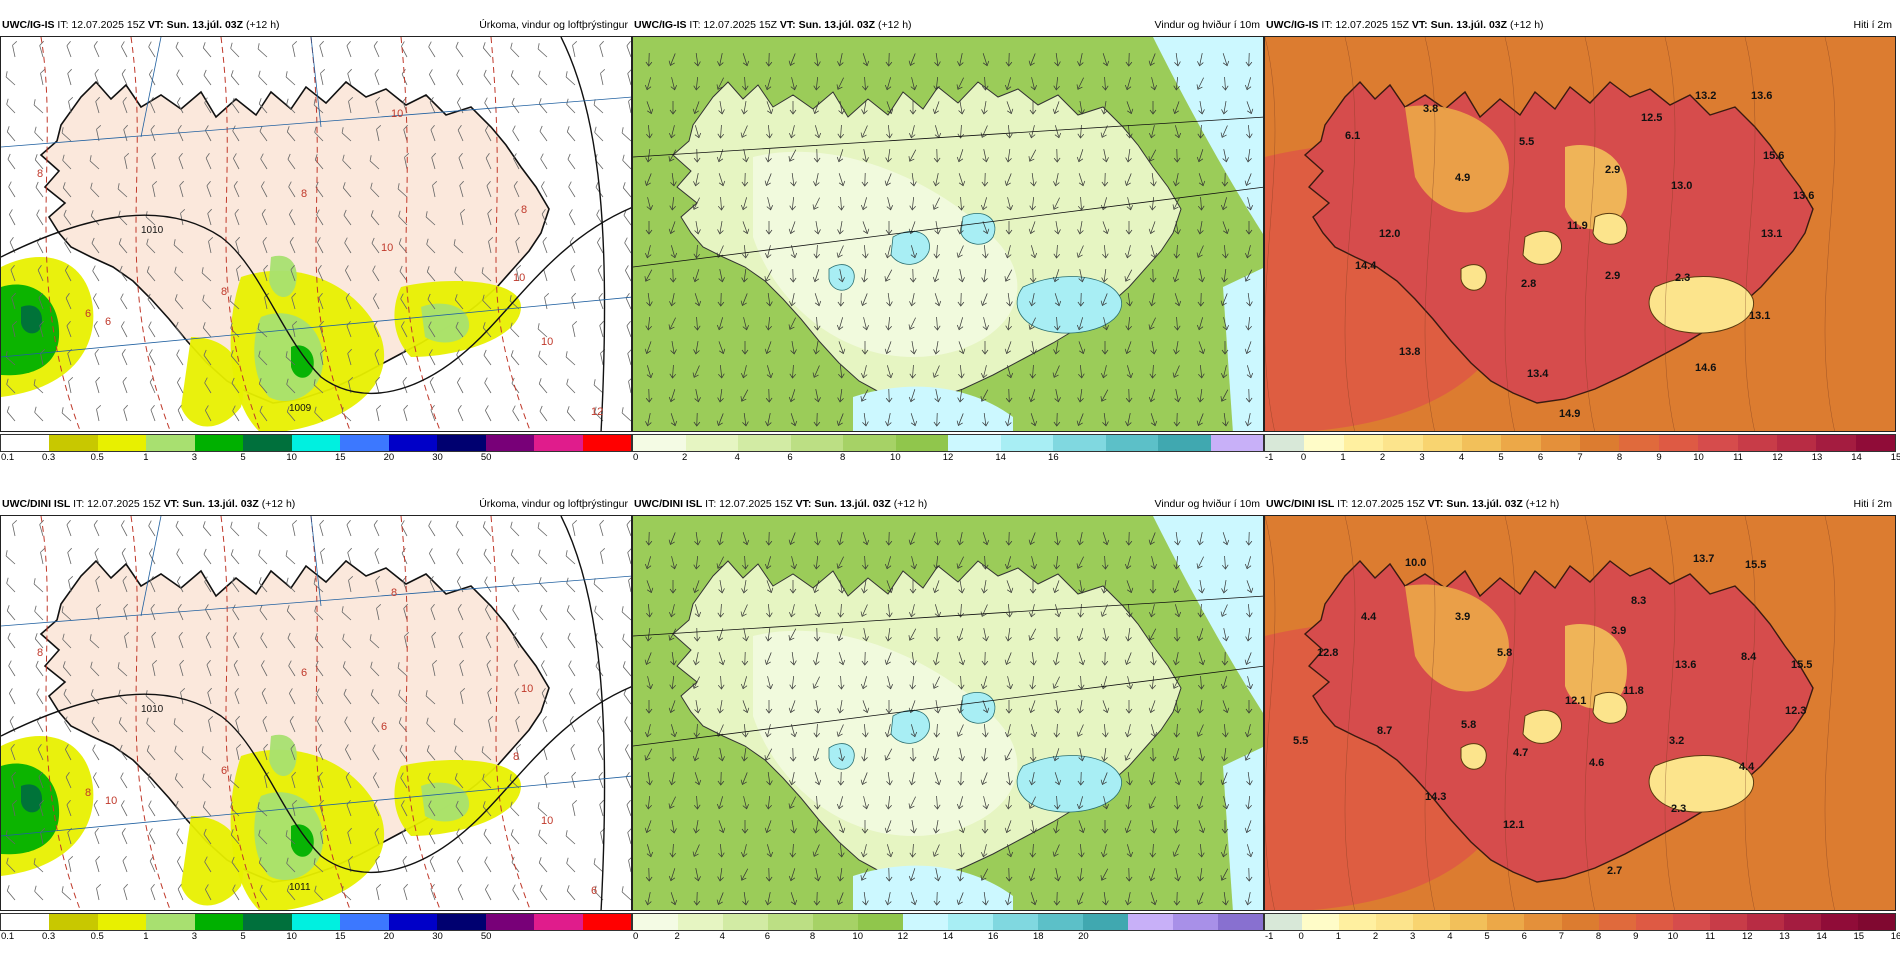 The image size is (1900, 957). Describe the element at coordinates (1561, 936) in the screenshot. I see `colorbar-tick-label: 7` at that location.